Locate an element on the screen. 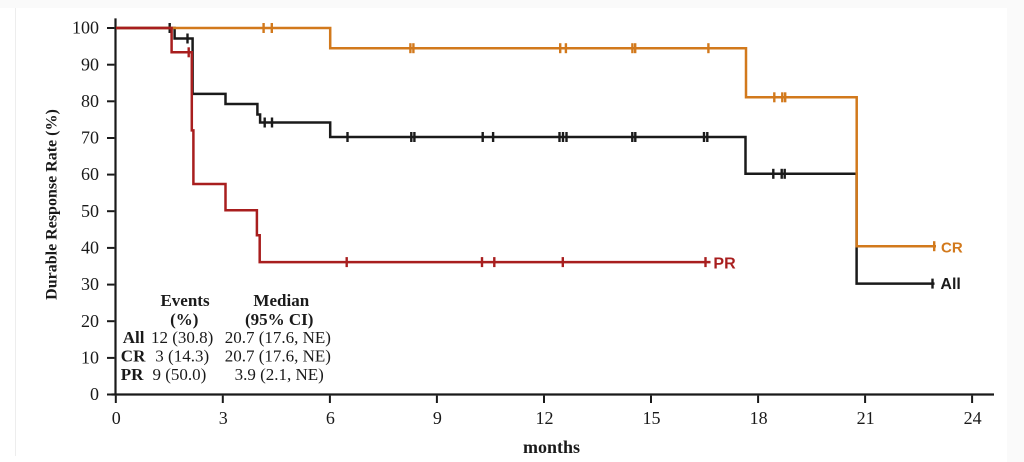  svg-text: 12 is located at coordinates (545, 418).